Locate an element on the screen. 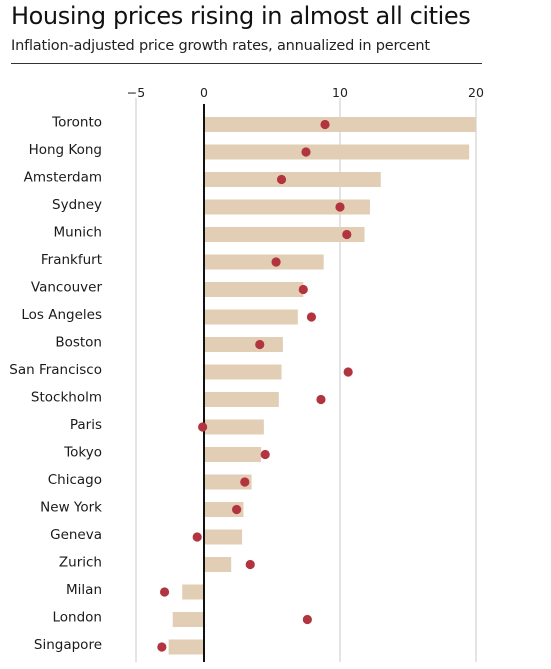  category-label: Chicago is located at coordinates (75, 480).